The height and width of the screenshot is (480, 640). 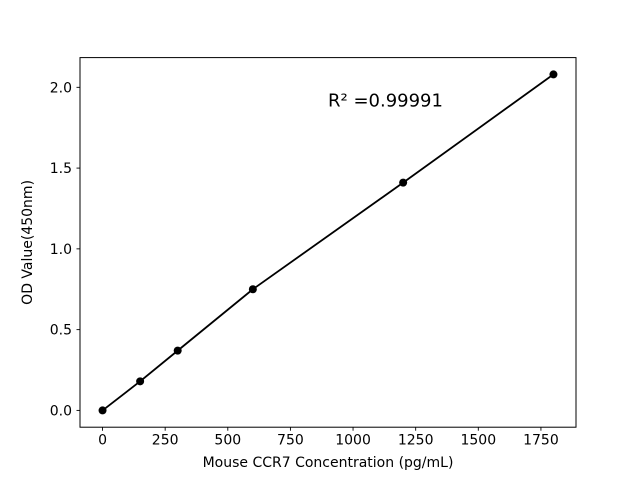 What do you see at coordinates (478, 441) in the screenshot?
I see `x-tick-label: 1500` at bounding box center [478, 441].